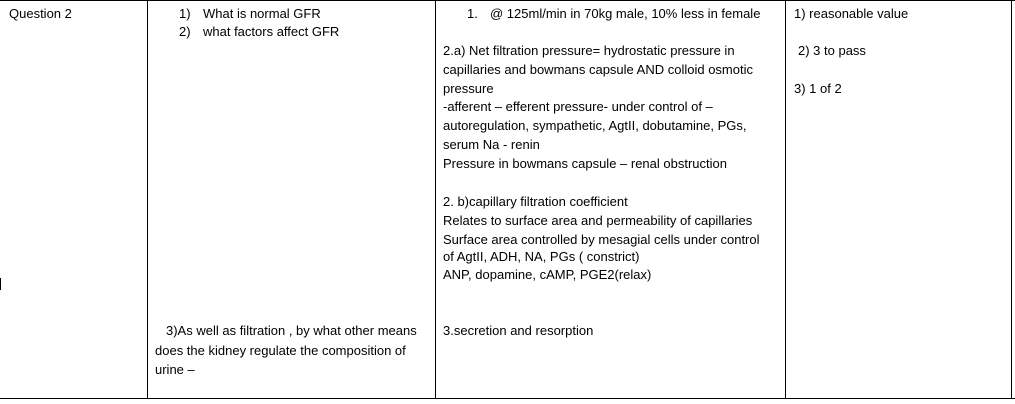 The width and height of the screenshot is (1015, 404). What do you see at coordinates (832, 50) in the screenshot?
I see `mark-2: 2) 3 to pass` at bounding box center [832, 50].